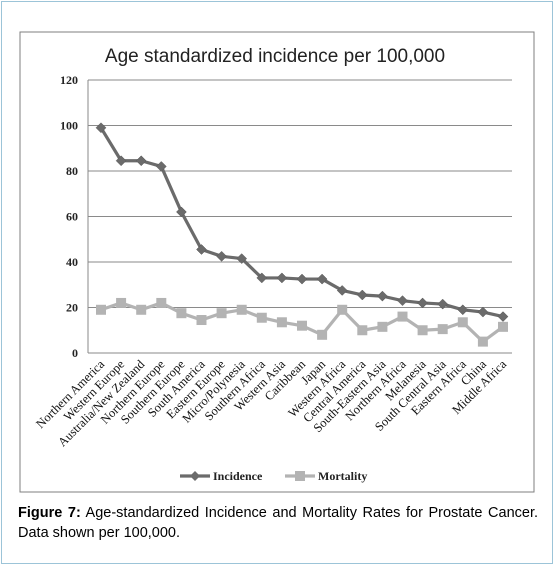 This screenshot has width=556, height=567. Describe the element at coordinates (195, 476) in the screenshot. I see `legend-marker-incidence` at that location.